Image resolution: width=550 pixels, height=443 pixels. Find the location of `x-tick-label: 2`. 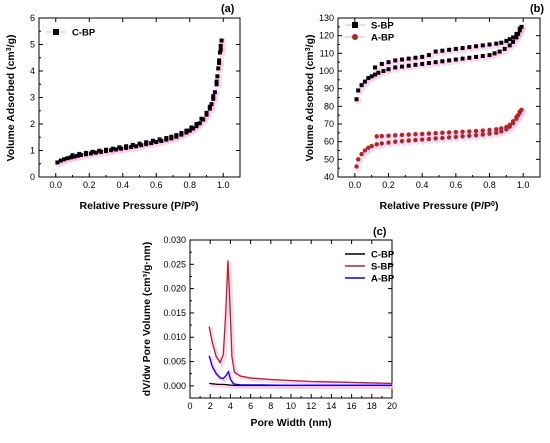

x-tick-label: 2 is located at coordinates (210, 406).